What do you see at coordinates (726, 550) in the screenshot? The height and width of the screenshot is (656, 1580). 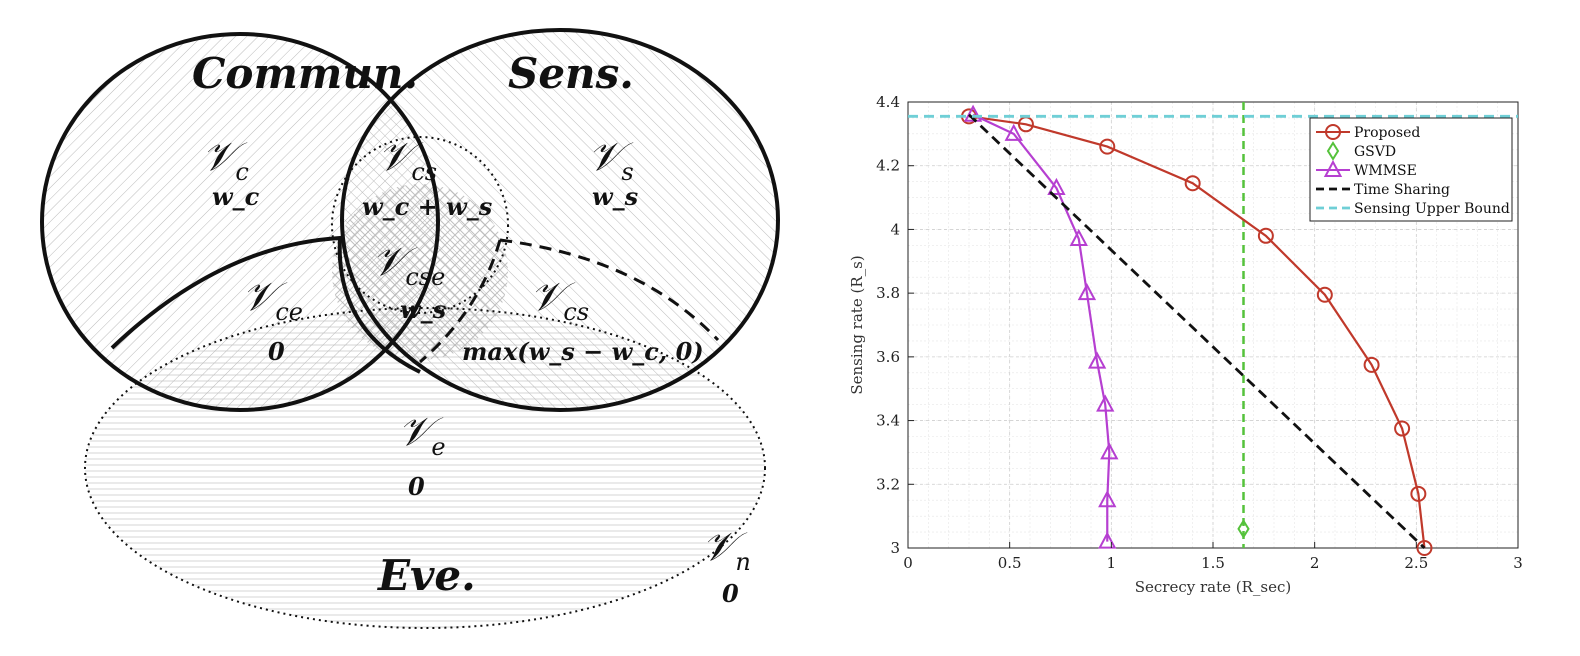 I see `region-n-symbol: 𝒱n` at bounding box center [726, 550].